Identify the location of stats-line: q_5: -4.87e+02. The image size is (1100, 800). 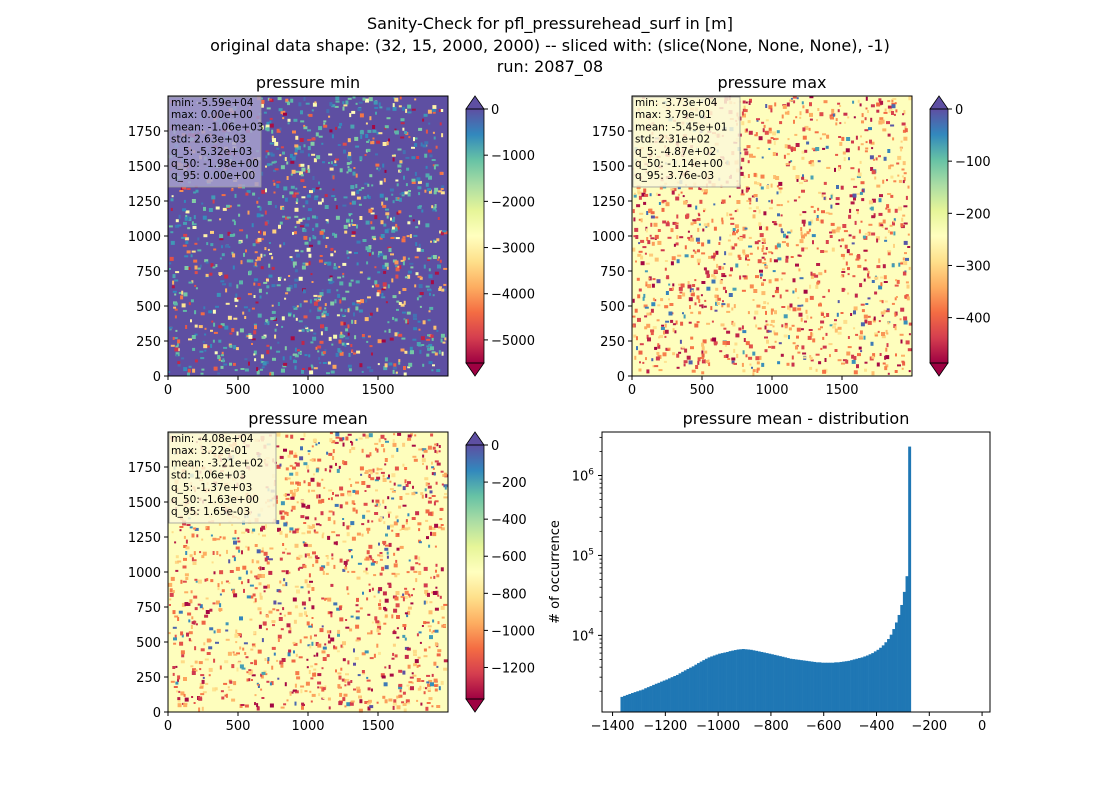
(675, 152).